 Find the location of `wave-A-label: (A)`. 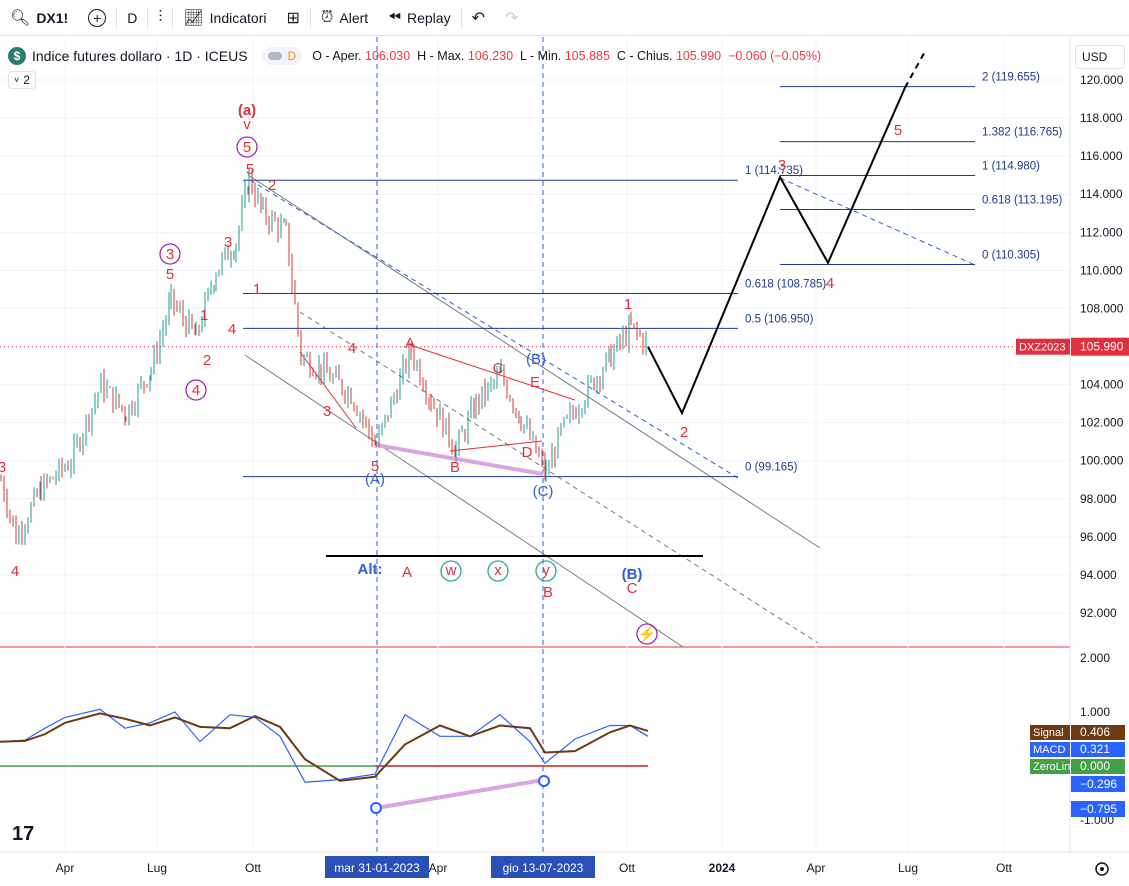

wave-A-label: (A) is located at coordinates (375, 479).